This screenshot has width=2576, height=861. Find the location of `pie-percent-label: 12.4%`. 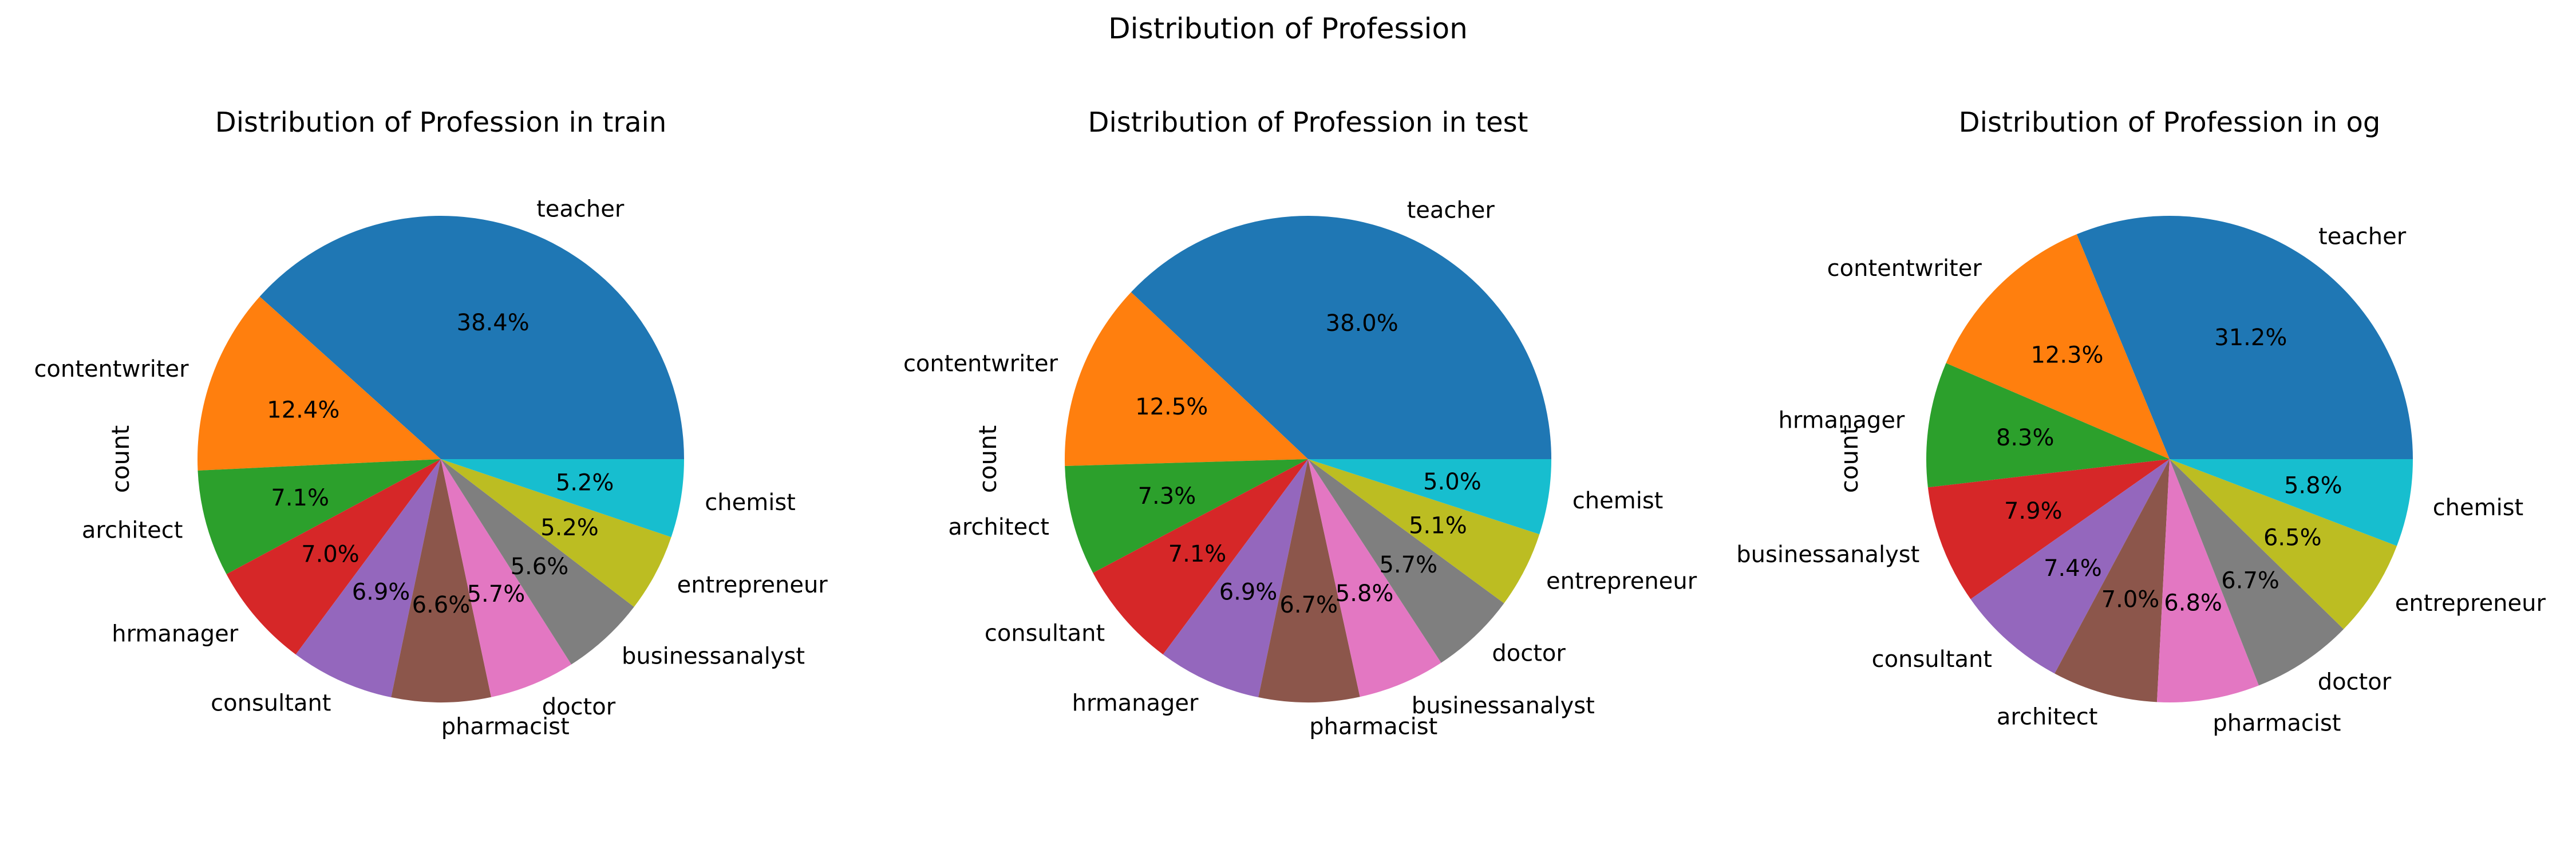

pie-percent-label: 12.4% is located at coordinates (303, 410).